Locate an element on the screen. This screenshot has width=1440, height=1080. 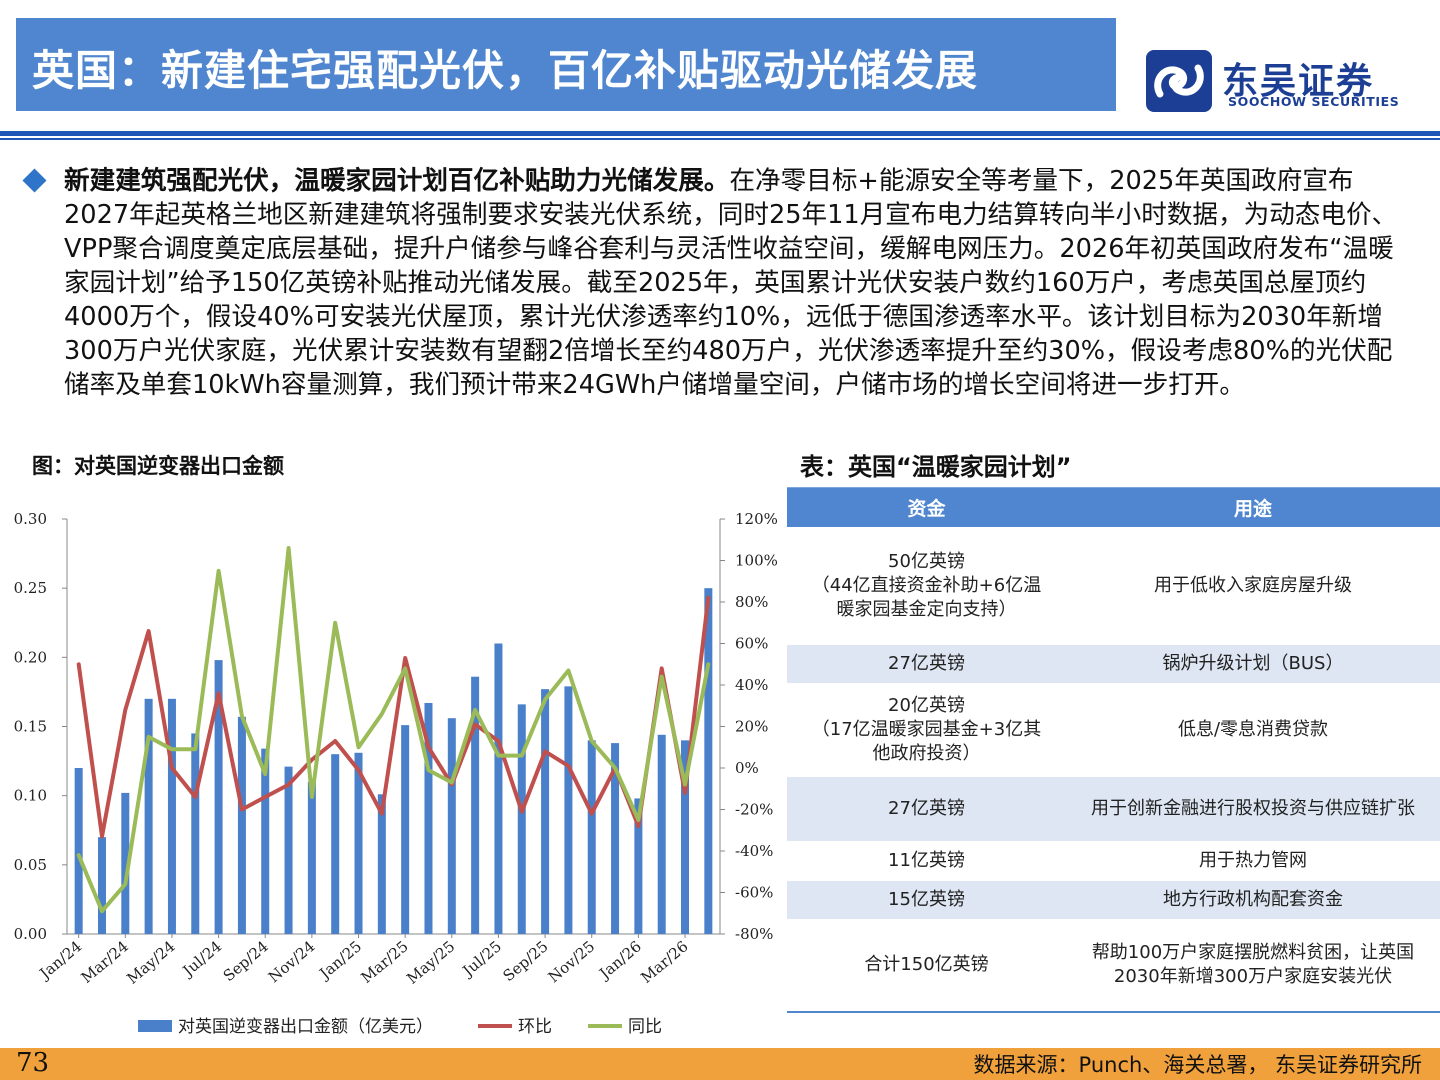
table-cell-fund: 15亿英镑 is located at coordinates (926, 899).